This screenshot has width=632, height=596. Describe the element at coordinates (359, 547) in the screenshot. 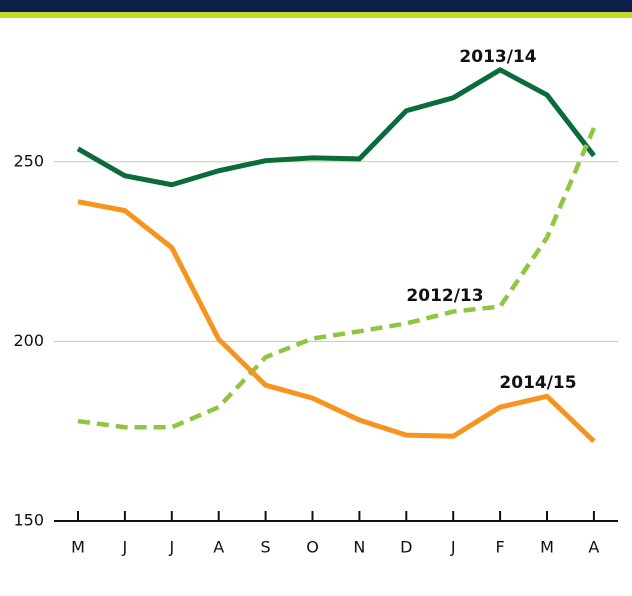

I see `x-tick-label: N` at that location.